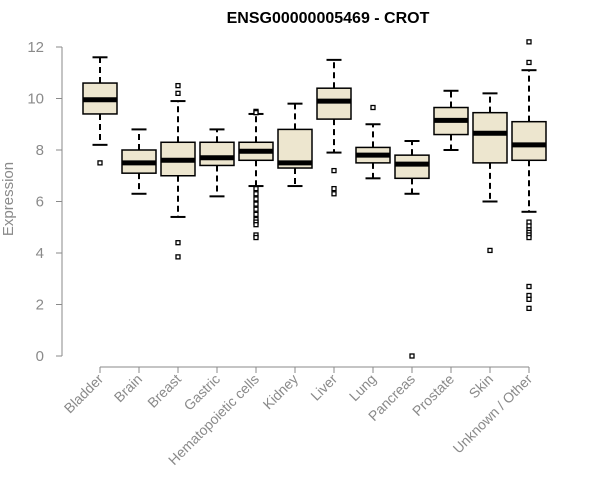 This screenshot has width=600, height=500. Describe the element at coordinates (164, 391) in the screenshot. I see `x-tick-label: Breast` at that location.